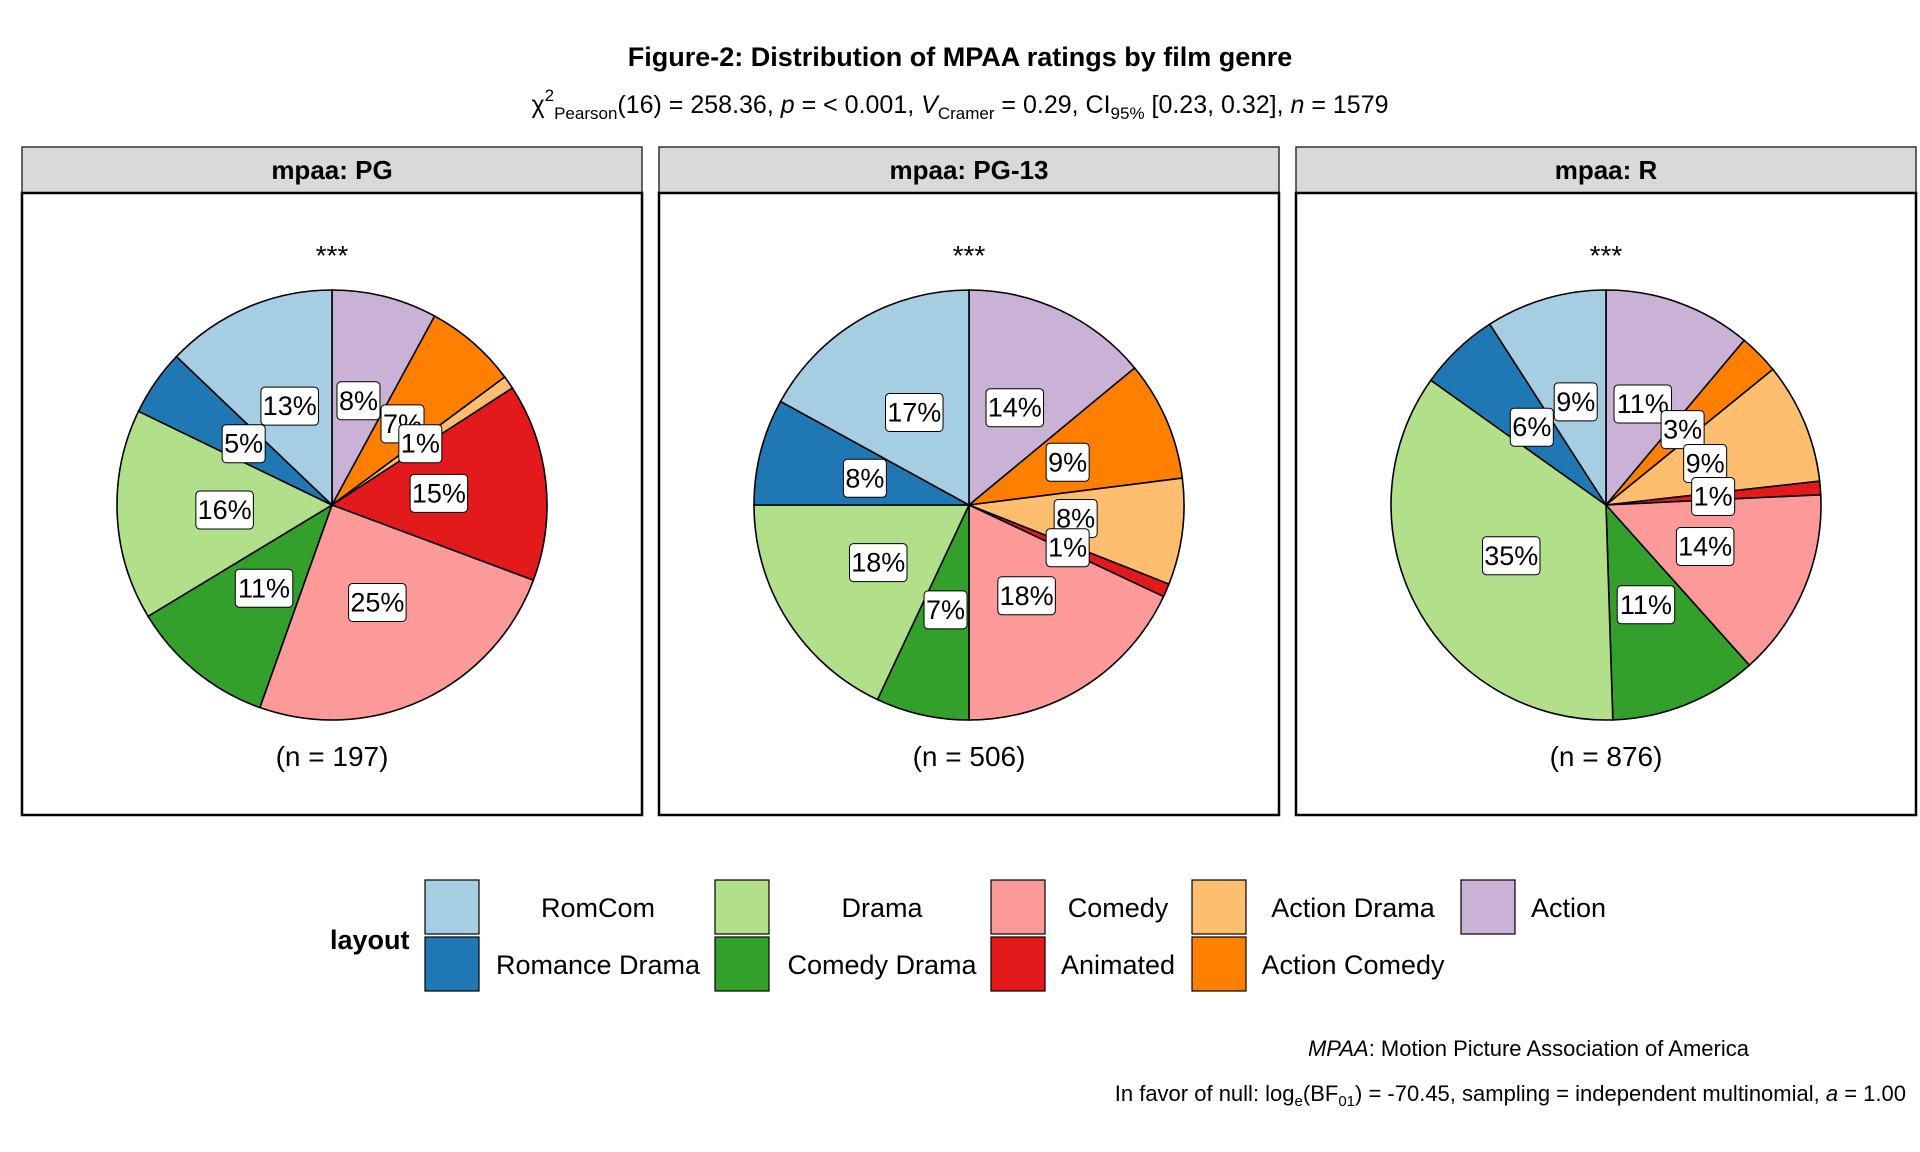  I want to click on legend-key-animated, so click(1018, 964).